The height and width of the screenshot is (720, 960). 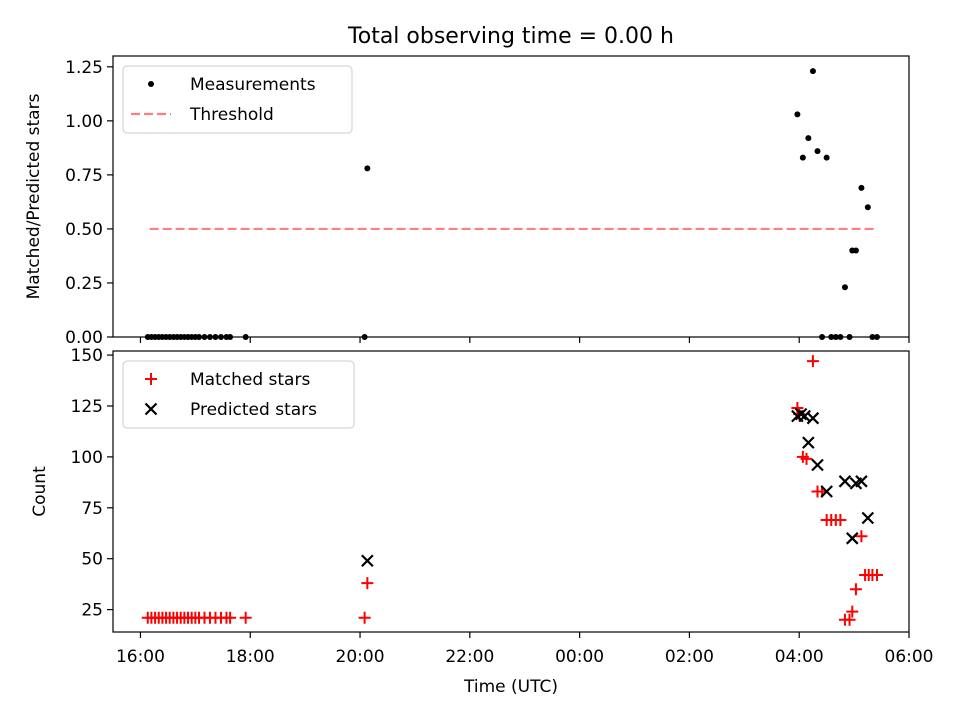 I want to click on legend-label: Predicted stars, so click(x=253, y=410).